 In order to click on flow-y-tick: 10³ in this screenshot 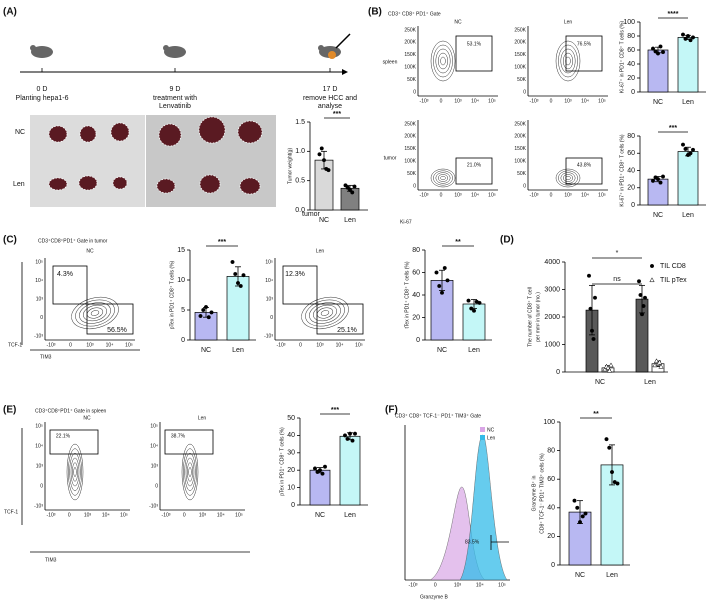, I will do `click(40, 299)`.